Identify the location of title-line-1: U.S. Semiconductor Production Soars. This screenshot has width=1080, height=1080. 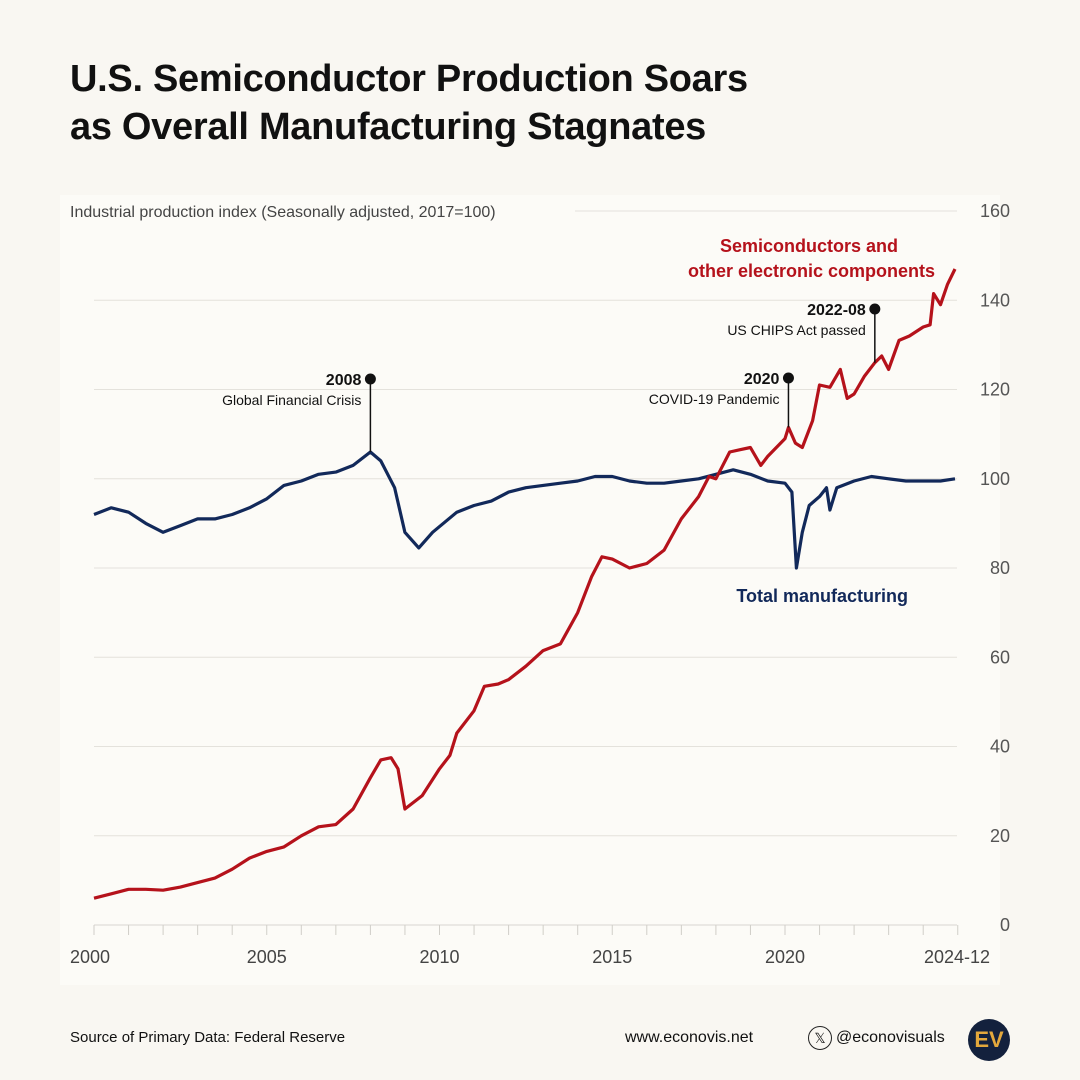
(409, 79).